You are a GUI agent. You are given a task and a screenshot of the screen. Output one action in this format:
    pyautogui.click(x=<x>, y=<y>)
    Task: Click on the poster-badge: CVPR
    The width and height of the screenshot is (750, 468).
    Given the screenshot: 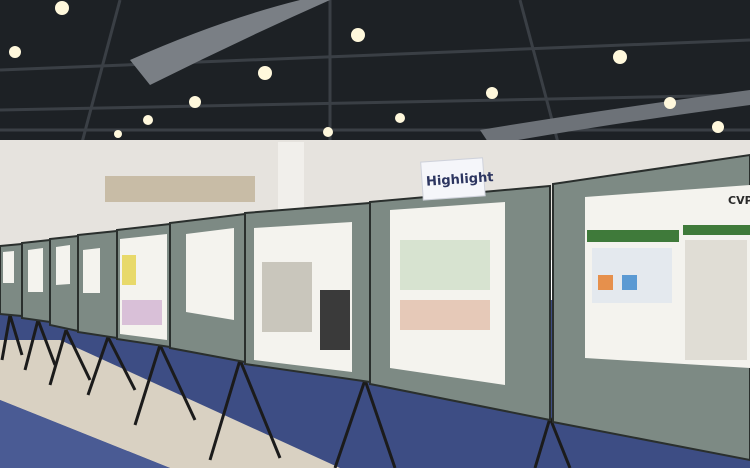 What is the action you would take?
    pyautogui.click(x=739, y=200)
    